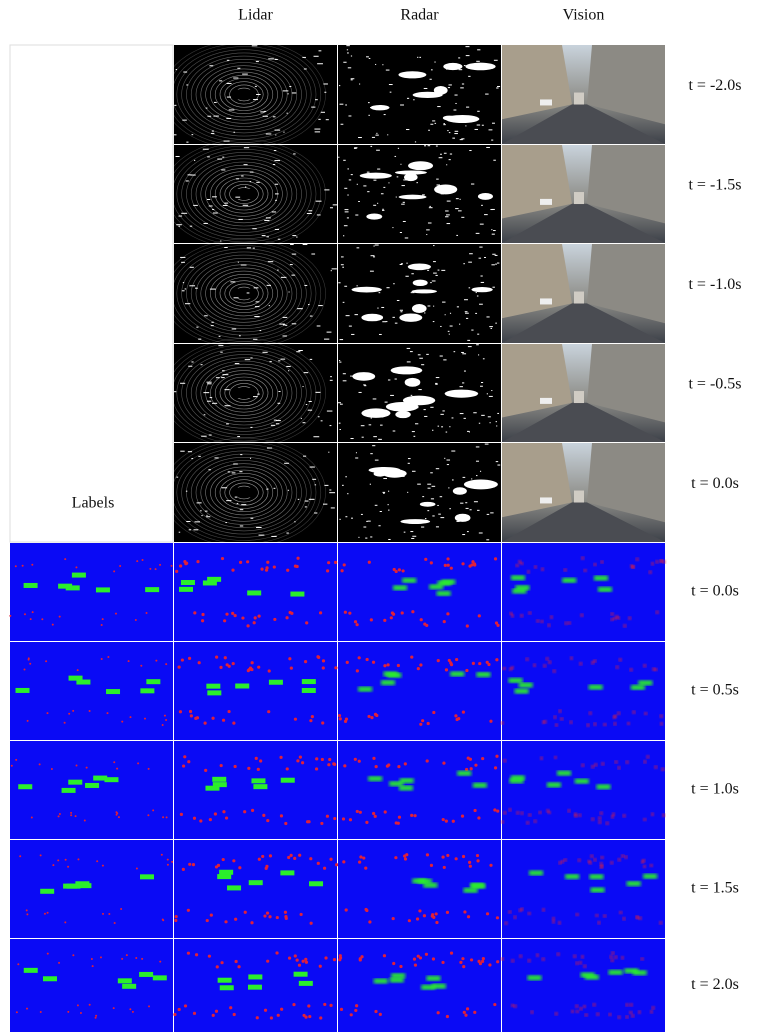  What do you see at coordinates (419, 985) in the screenshot?
I see `bev-background` at bounding box center [419, 985].